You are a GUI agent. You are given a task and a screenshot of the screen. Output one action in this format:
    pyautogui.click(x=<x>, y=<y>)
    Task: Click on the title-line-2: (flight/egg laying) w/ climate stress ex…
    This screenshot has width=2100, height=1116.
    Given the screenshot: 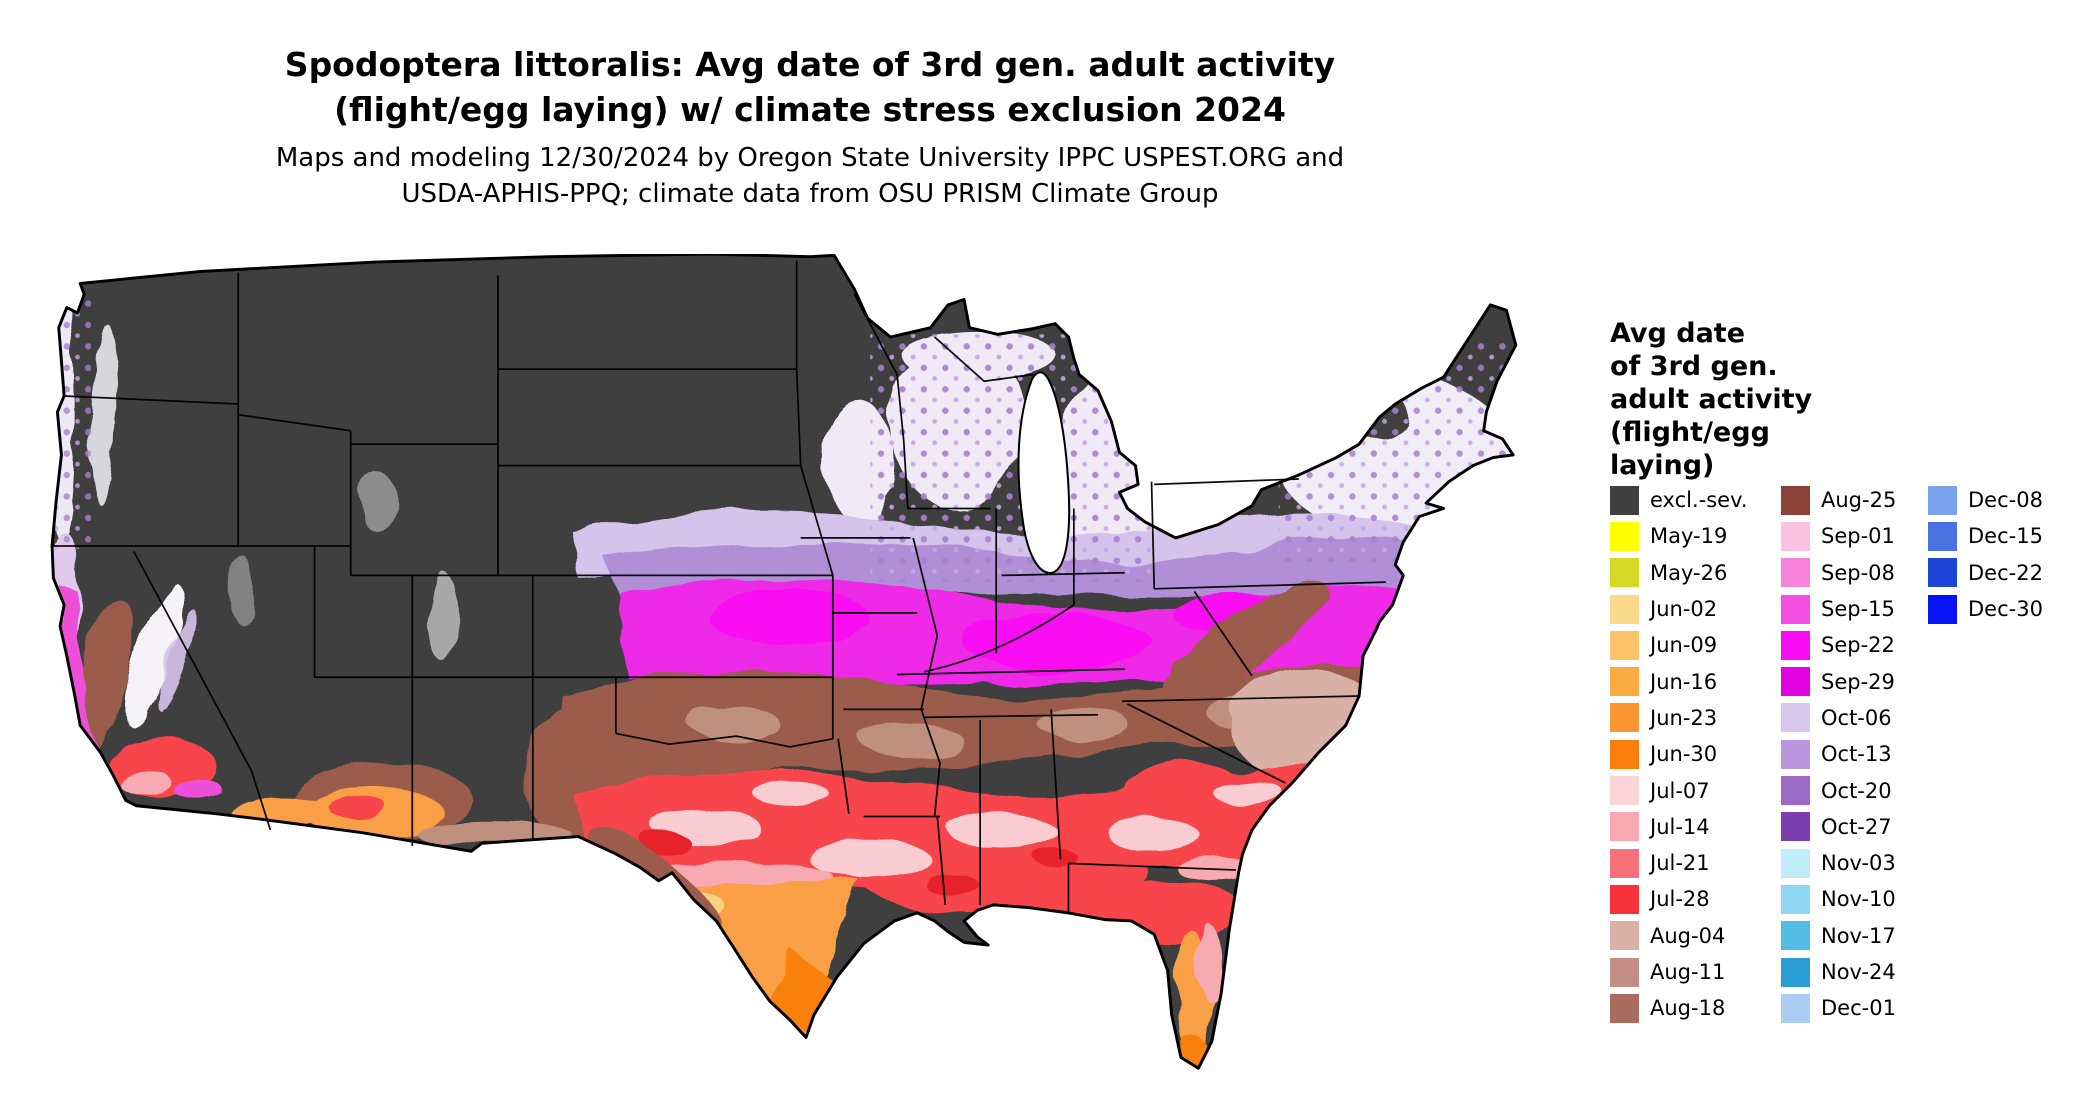 What is the action you would take?
    pyautogui.click(x=810, y=109)
    